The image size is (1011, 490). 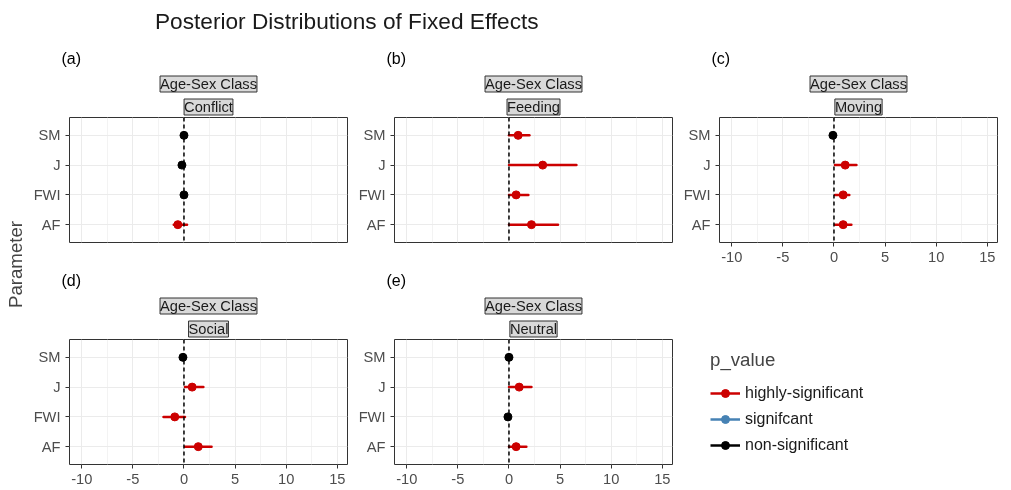 What do you see at coordinates (721, 58) in the screenshot?
I see `text: (c)` at bounding box center [721, 58].